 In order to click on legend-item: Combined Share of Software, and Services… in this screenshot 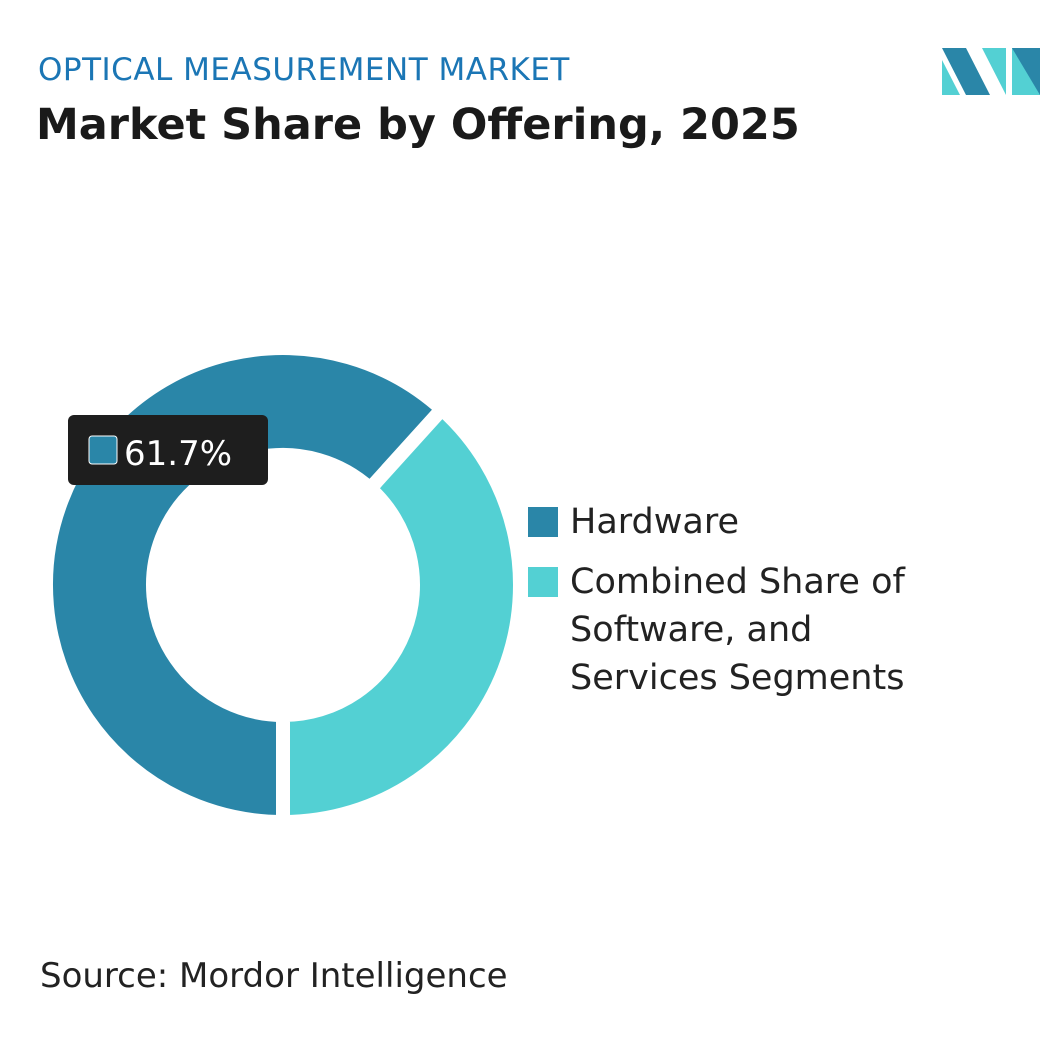, I will do `click(748, 630)`.